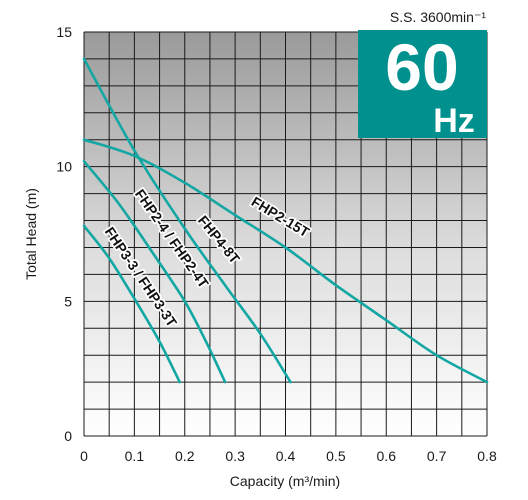  I want to click on x-tick-label: 0, so click(84, 456).